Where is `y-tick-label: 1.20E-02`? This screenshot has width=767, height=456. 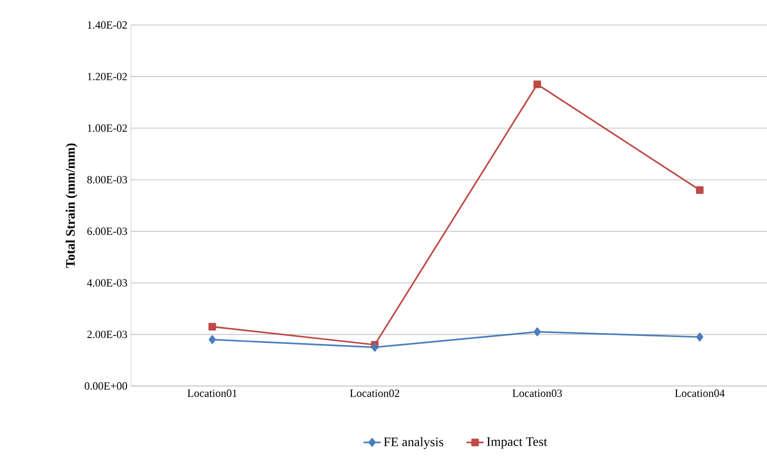 y-tick-label: 1.20E-02 is located at coordinates (107, 76).